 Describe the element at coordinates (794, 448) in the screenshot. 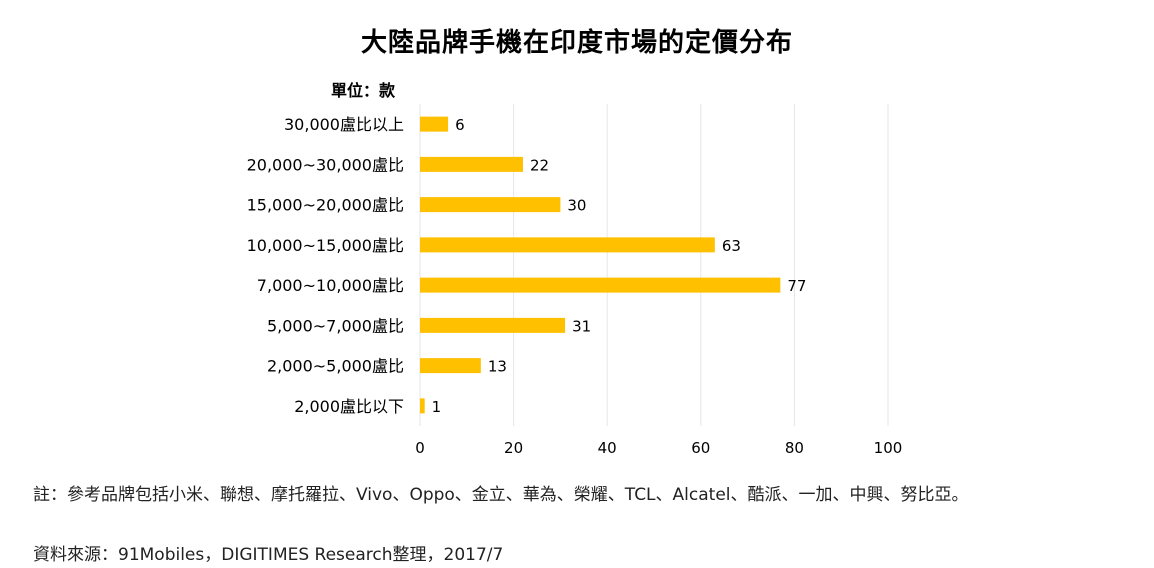

I see `x-tick-label: 80` at that location.